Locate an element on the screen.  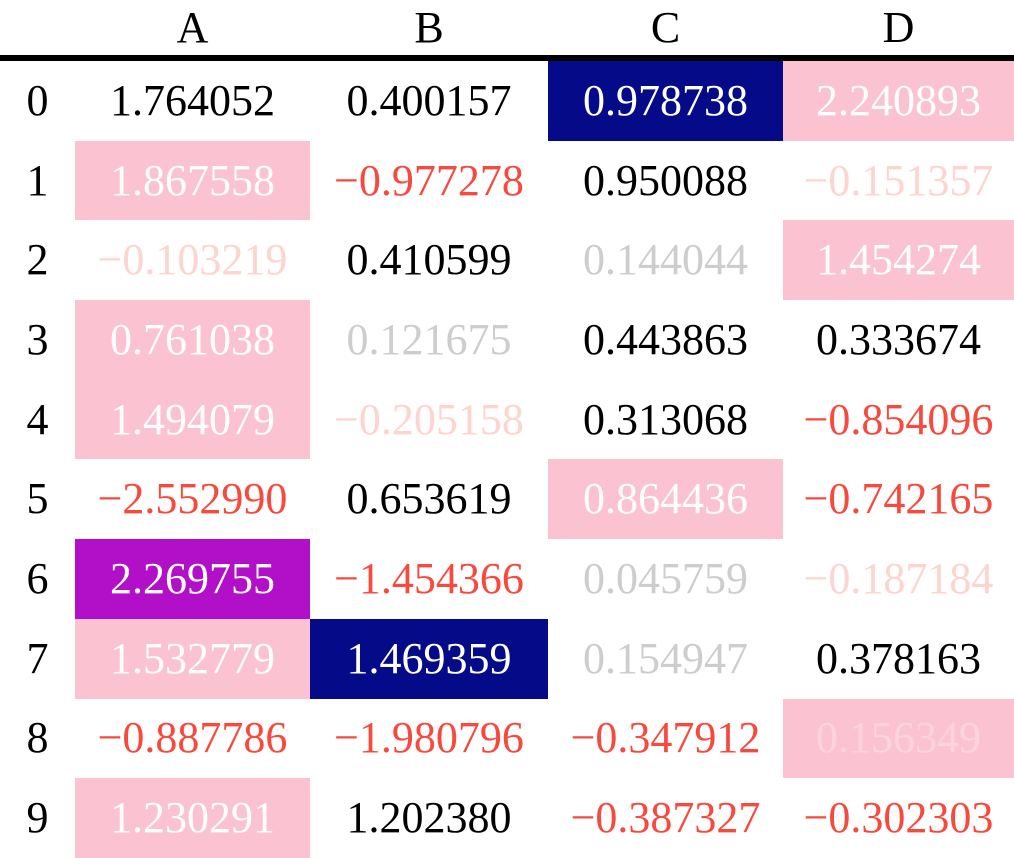
column-header-c: C is located at coordinates (665, 27).